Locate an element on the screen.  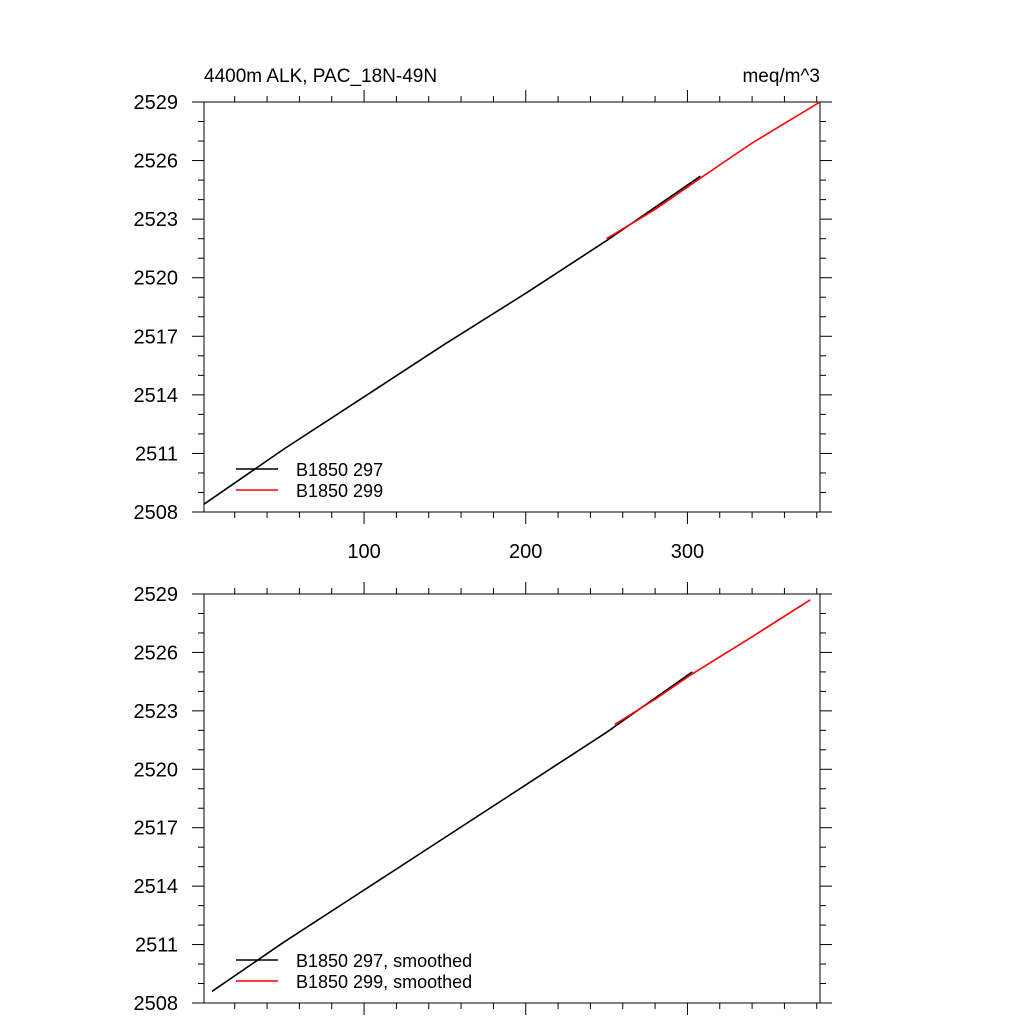
x-tick-label: 200 is located at coordinates (525, 552).